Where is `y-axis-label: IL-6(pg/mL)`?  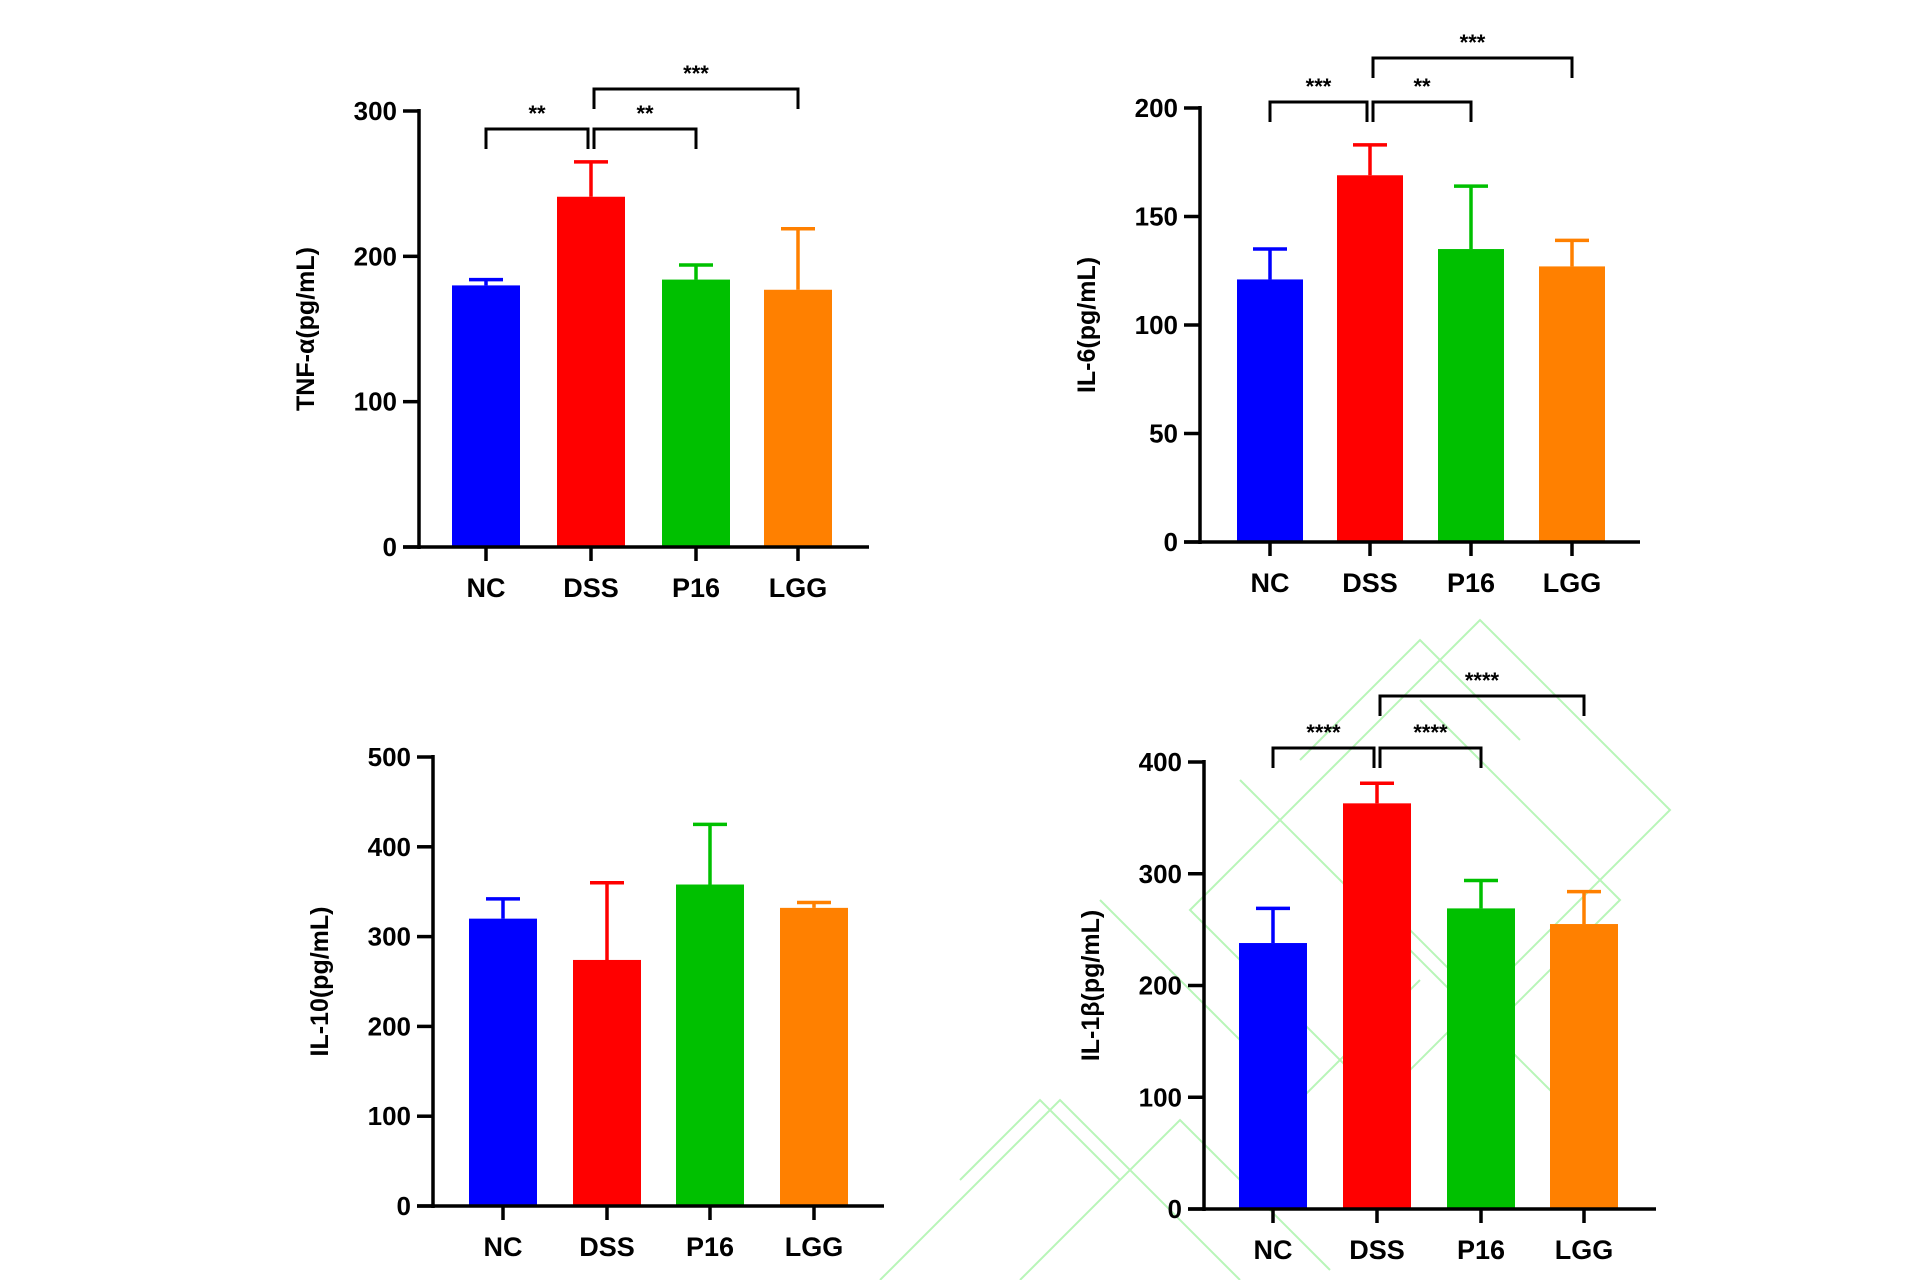
y-axis-label: IL-6(pg/mL) is located at coordinates (1087, 325).